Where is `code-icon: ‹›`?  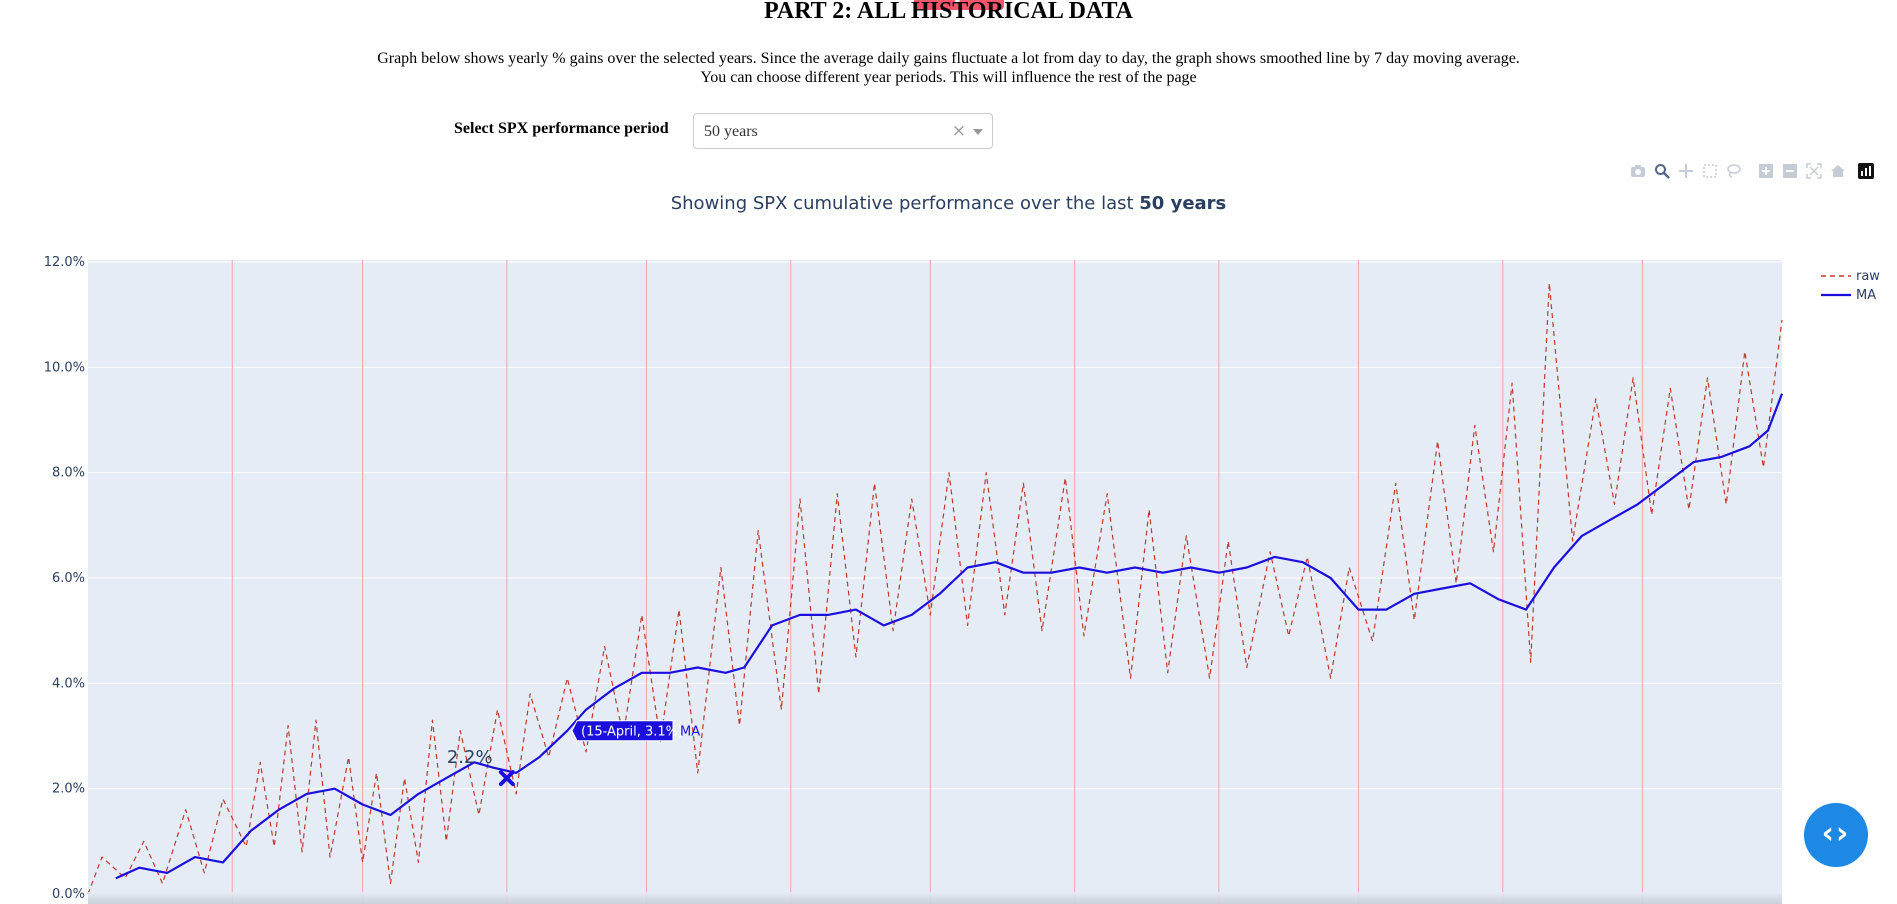 code-icon: ‹› is located at coordinates (1836, 833).